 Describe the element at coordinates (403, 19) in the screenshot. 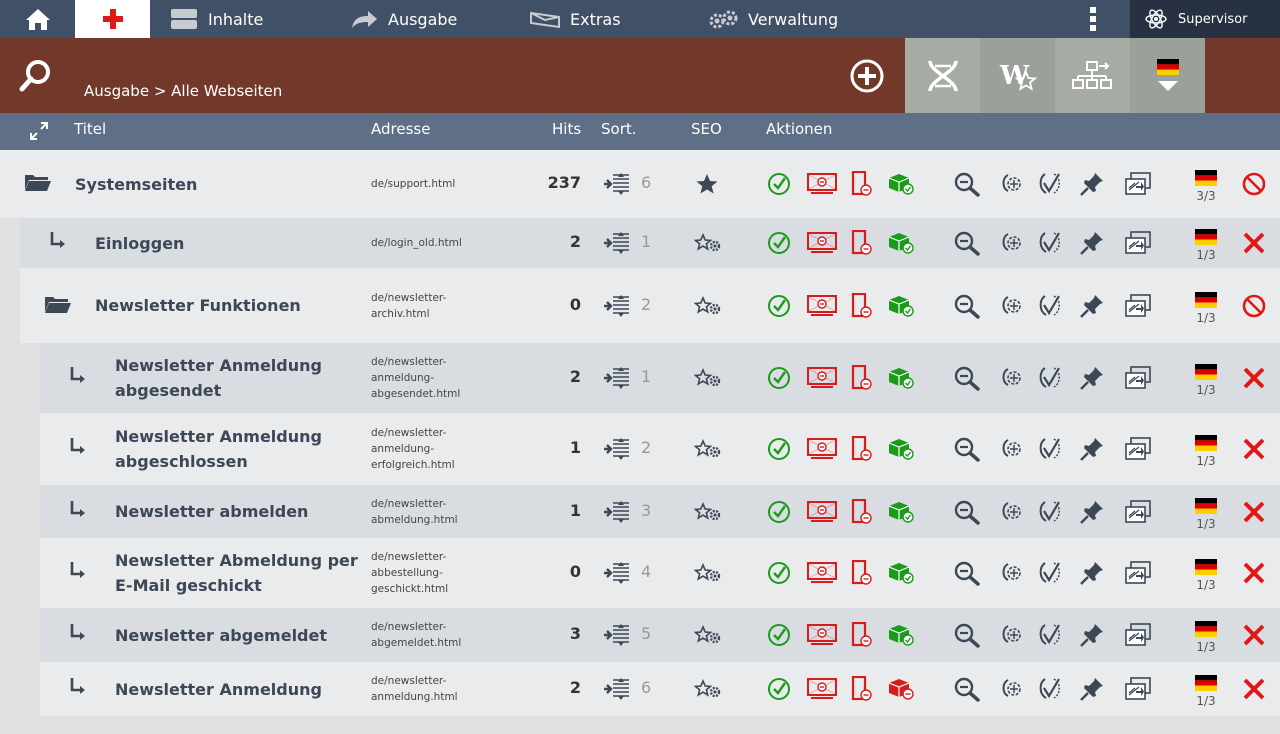

I see `nav-ausgabe: Ausgabe` at that location.